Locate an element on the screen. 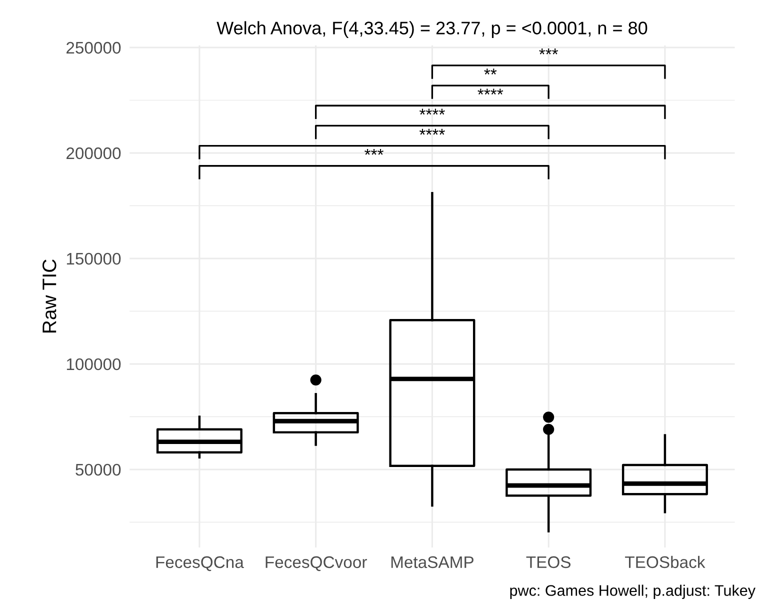 The width and height of the screenshot is (767, 605). chart-title: Welch Anova, F(4,33.45) = 23.77, p = <0.0001, n = 80 is located at coordinates (432, 29).